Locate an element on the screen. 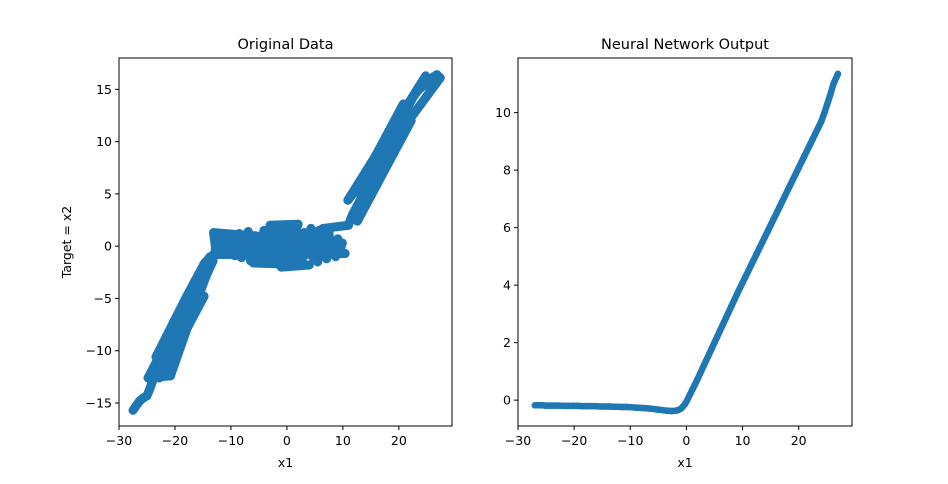  left-chart-title: Original Data is located at coordinates (286, 45).